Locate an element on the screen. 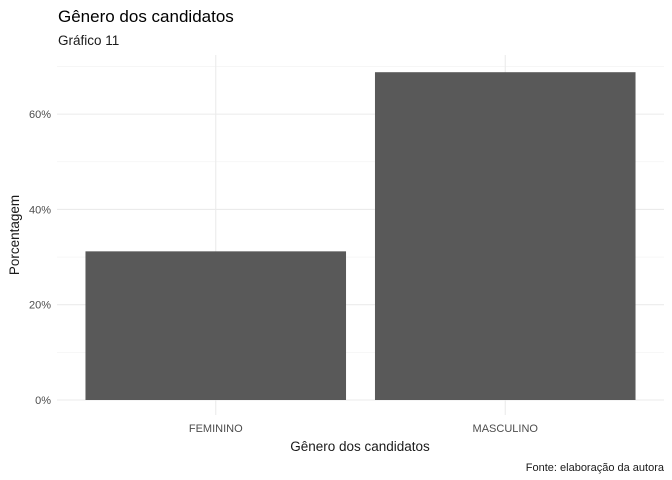 This screenshot has width=672, height=480. x-axis-tick-labels: FEMININO MASCULINO is located at coordinates (364, 429).